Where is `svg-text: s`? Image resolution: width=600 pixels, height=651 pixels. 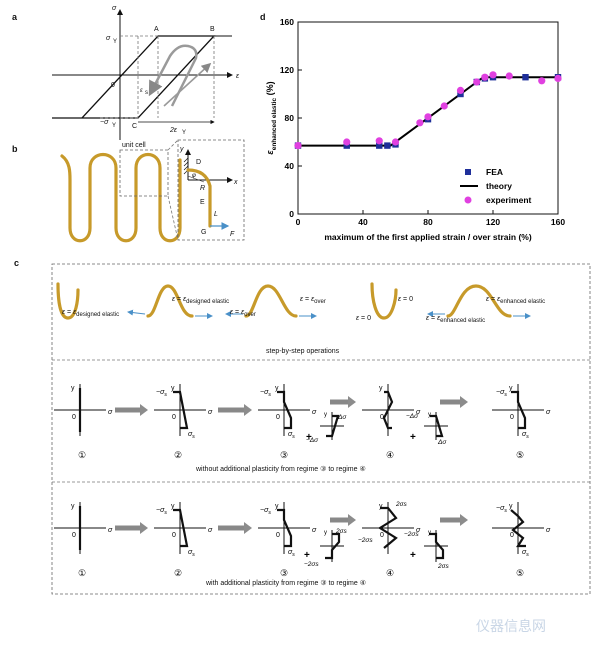 svg-text: s is located at coordinates (146, 93).